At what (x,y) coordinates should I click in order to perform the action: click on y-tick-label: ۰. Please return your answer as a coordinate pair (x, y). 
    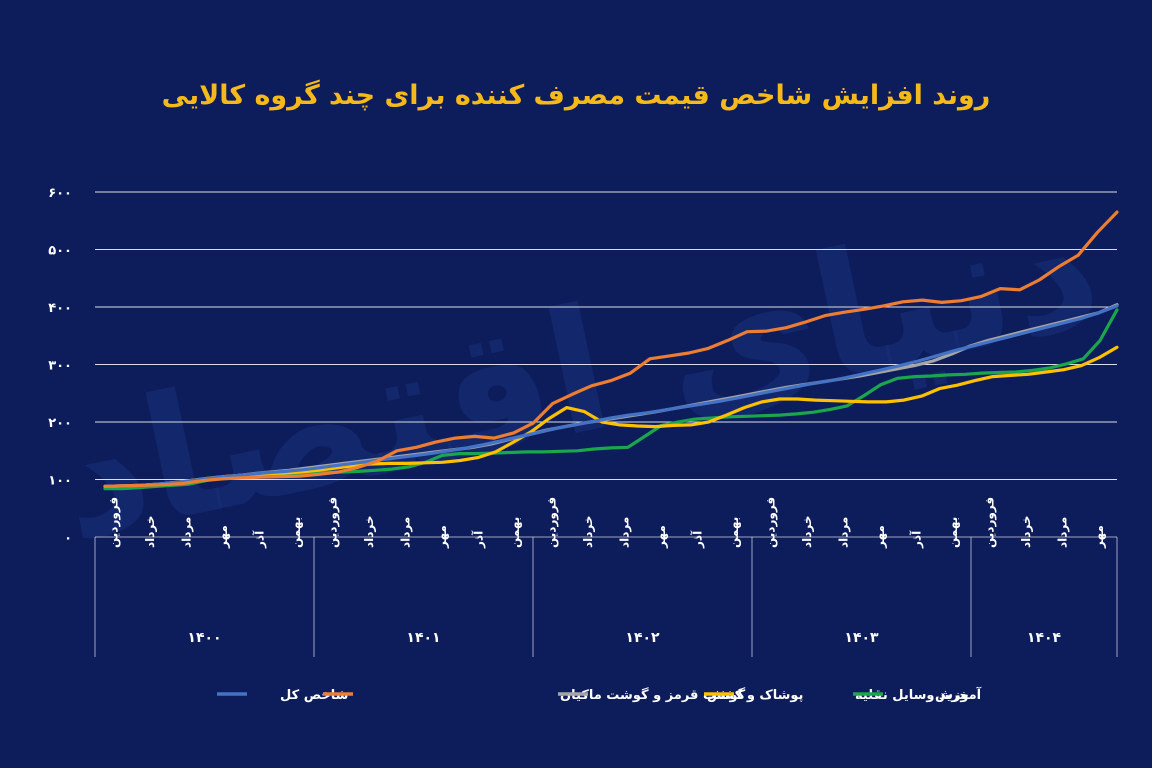
    Looking at the image, I should click on (68, 538).